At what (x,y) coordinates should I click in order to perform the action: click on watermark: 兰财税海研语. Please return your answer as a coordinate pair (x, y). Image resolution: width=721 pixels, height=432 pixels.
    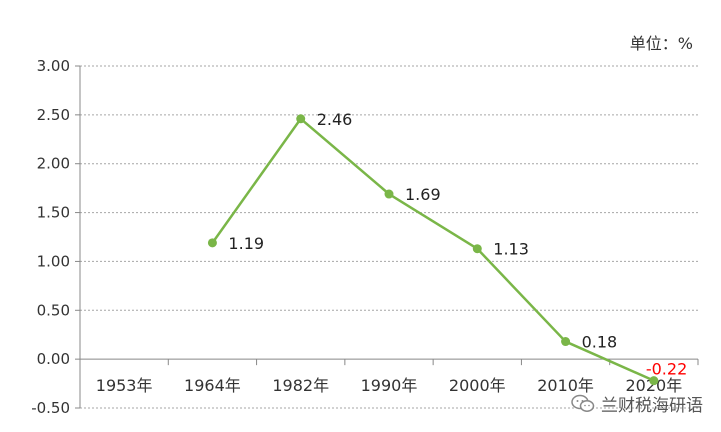
    Looking at the image, I should click on (637, 403).